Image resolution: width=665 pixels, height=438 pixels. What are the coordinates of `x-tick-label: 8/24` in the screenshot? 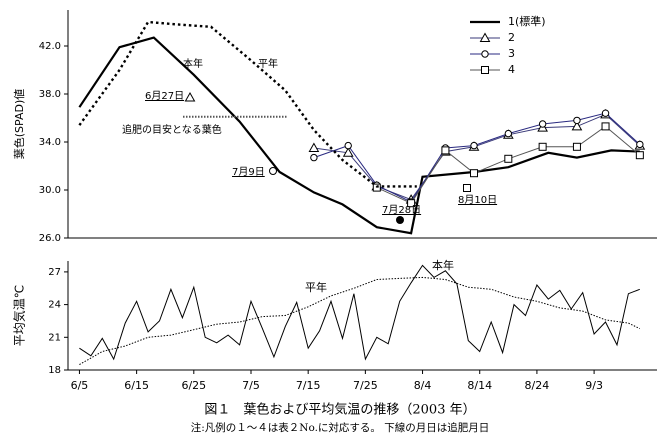 It's located at (537, 385).